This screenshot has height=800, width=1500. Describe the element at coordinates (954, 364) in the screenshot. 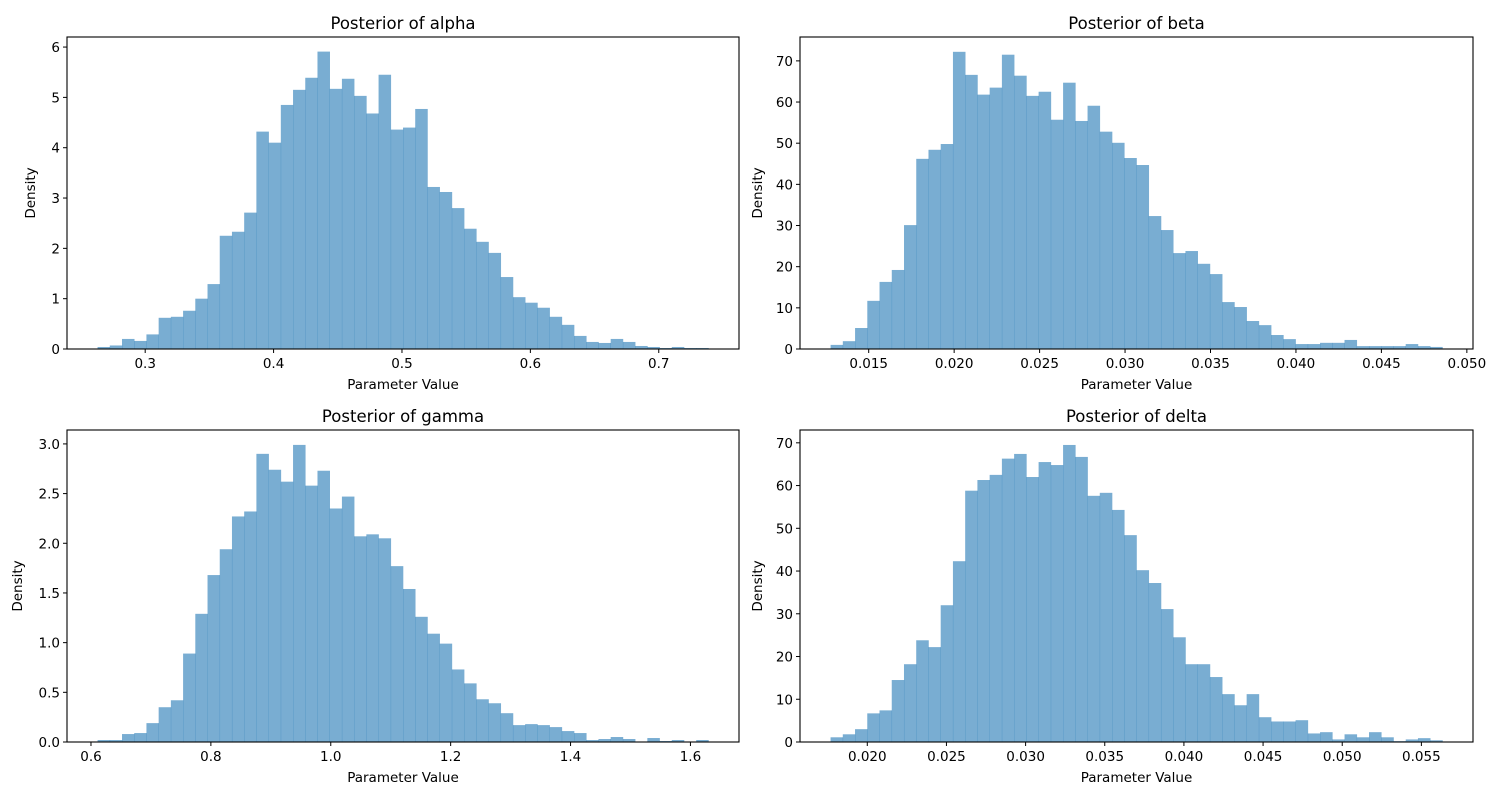

I see `x-tick-label: 0.020` at that location.